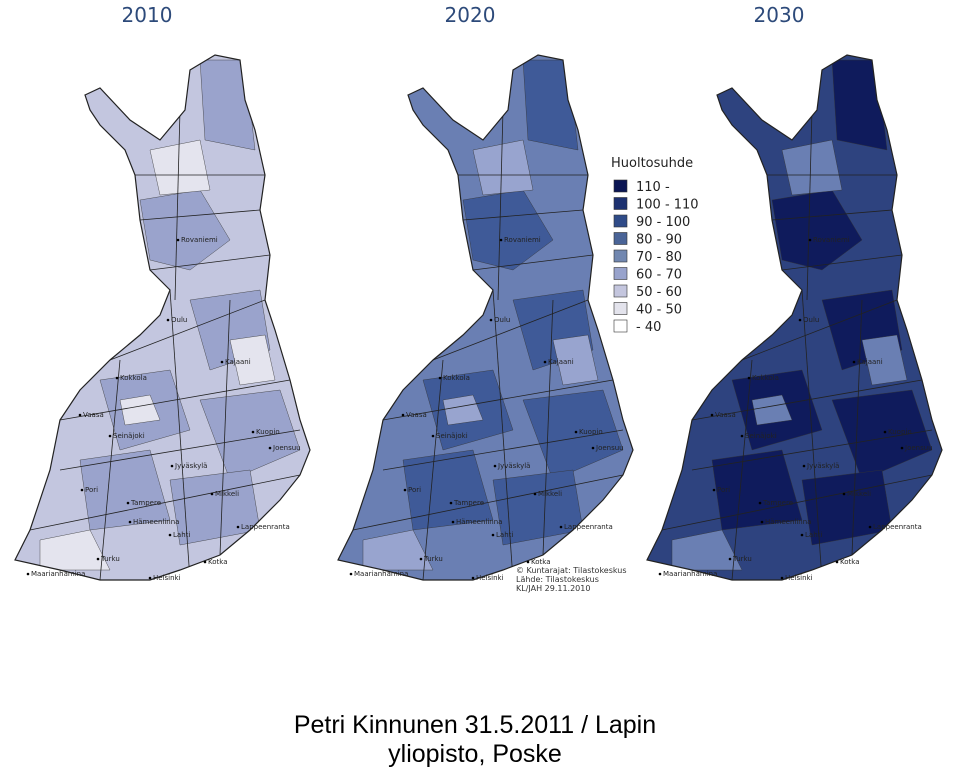  I want to click on legend-label: 60 - 70, so click(659, 275).